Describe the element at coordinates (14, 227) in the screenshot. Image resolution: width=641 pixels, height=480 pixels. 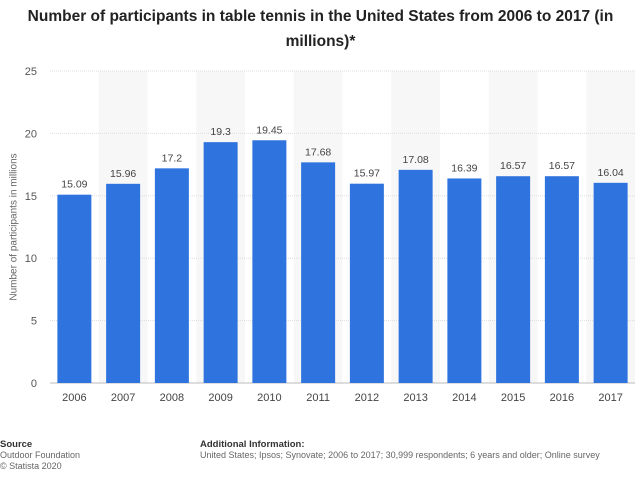
I see `y-axis-label: Number of participants in millions` at that location.